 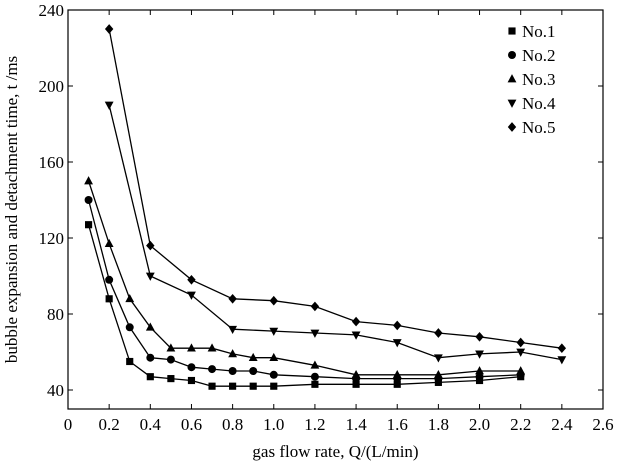 What do you see at coordinates (531, 103) in the screenshot?
I see `legend-item: No.4` at bounding box center [531, 103].